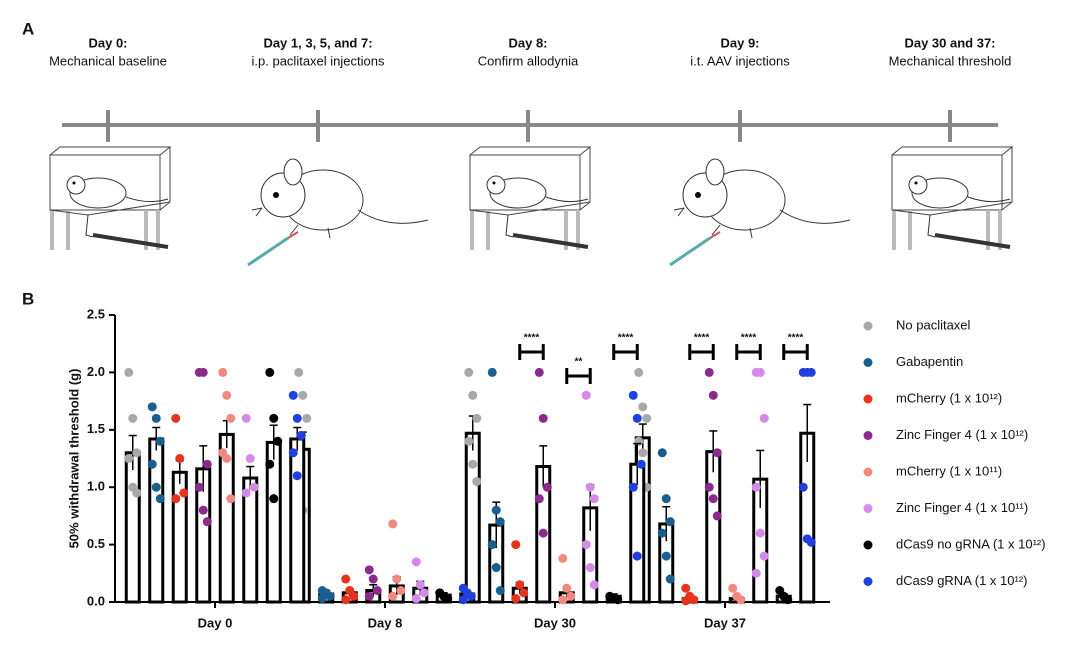 The height and width of the screenshot is (653, 1080). Describe the element at coordinates (962, 507) in the screenshot. I see `legend-label: Zinc Finger 4 (1 x 10¹¹)` at that location.